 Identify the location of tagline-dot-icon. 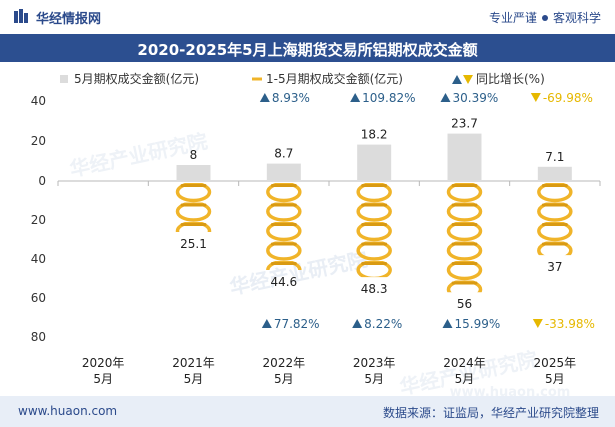
(544, 18).